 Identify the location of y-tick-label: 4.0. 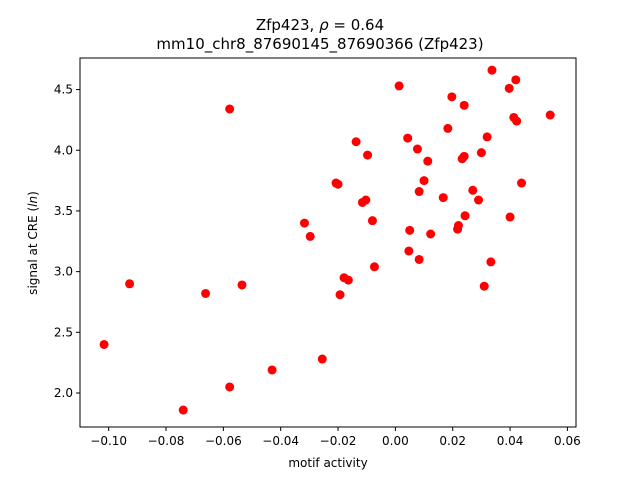
(63, 150).